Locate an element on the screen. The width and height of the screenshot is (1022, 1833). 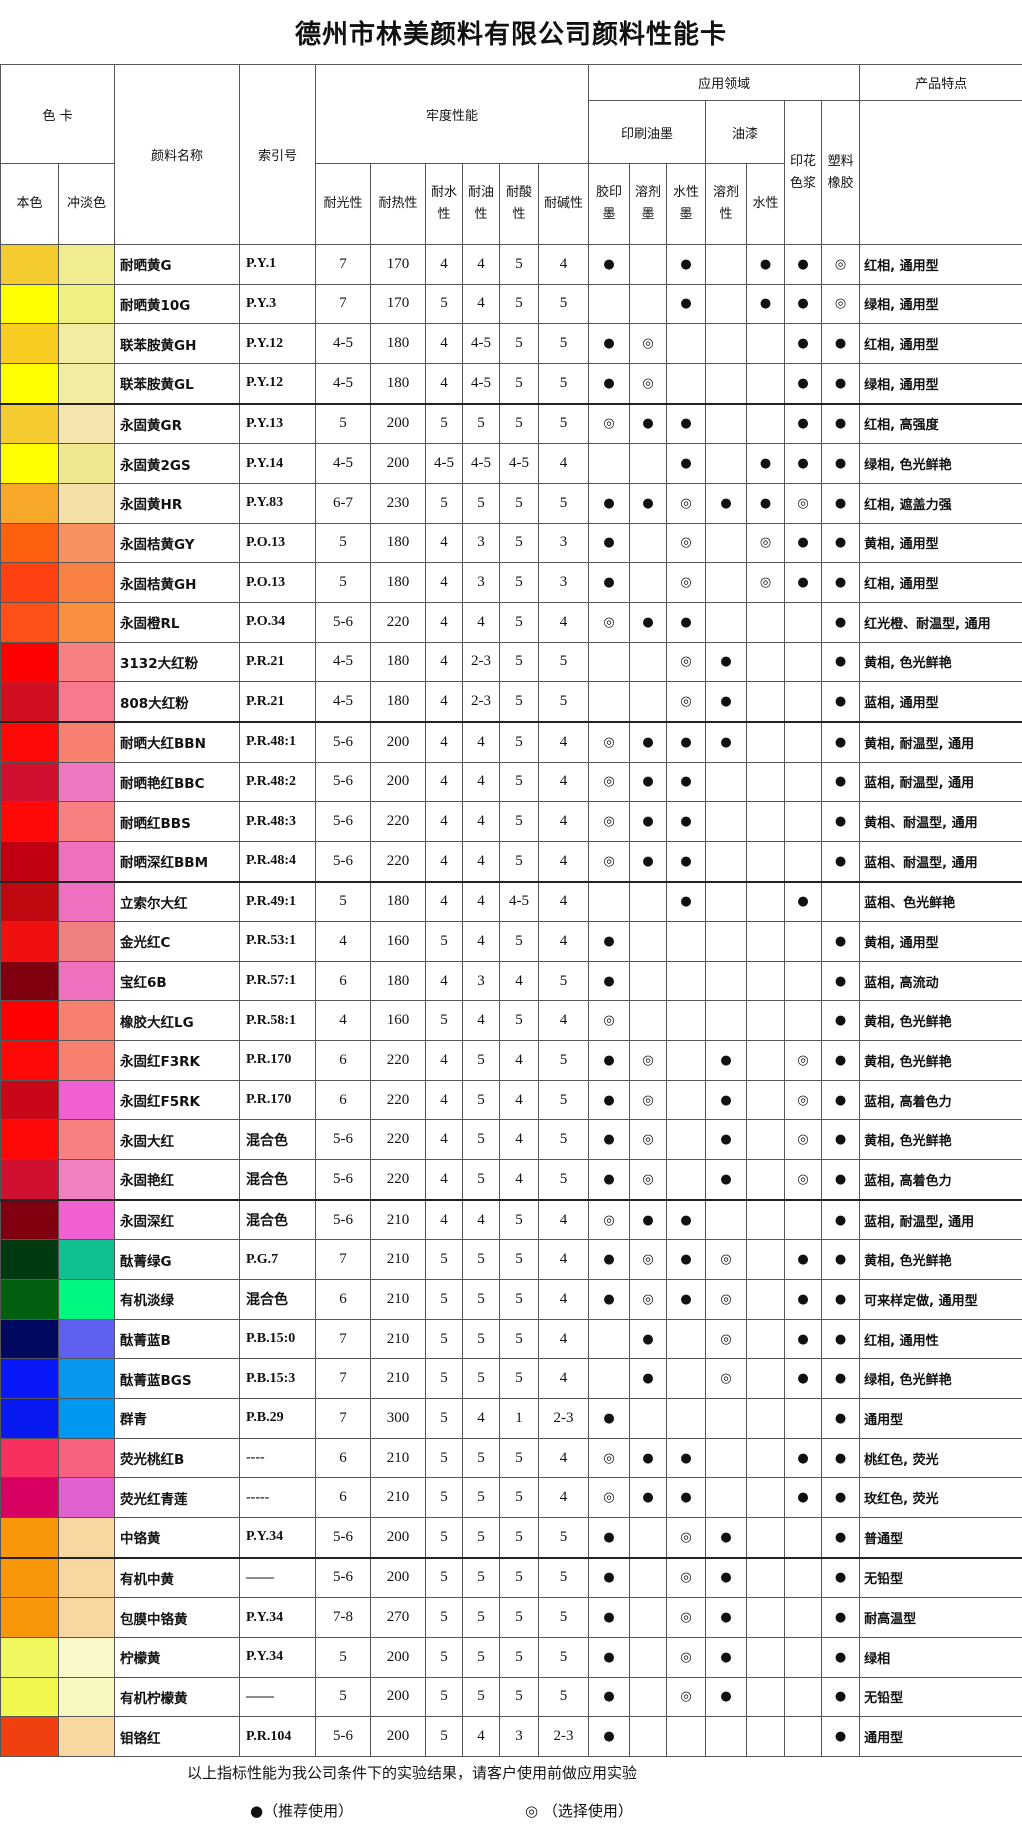
fastness-value: 210 is located at coordinates (398, 1379).